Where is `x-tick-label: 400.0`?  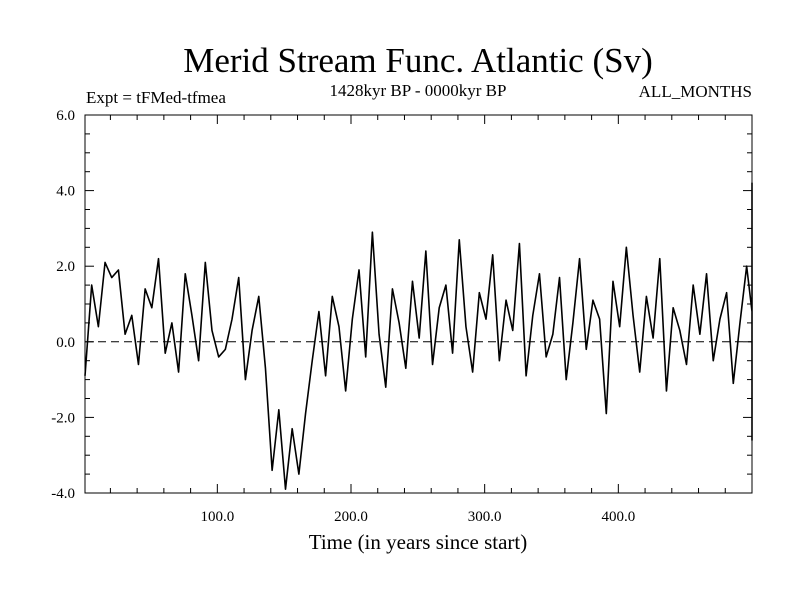
x-tick-label: 400.0 is located at coordinates (618, 517).